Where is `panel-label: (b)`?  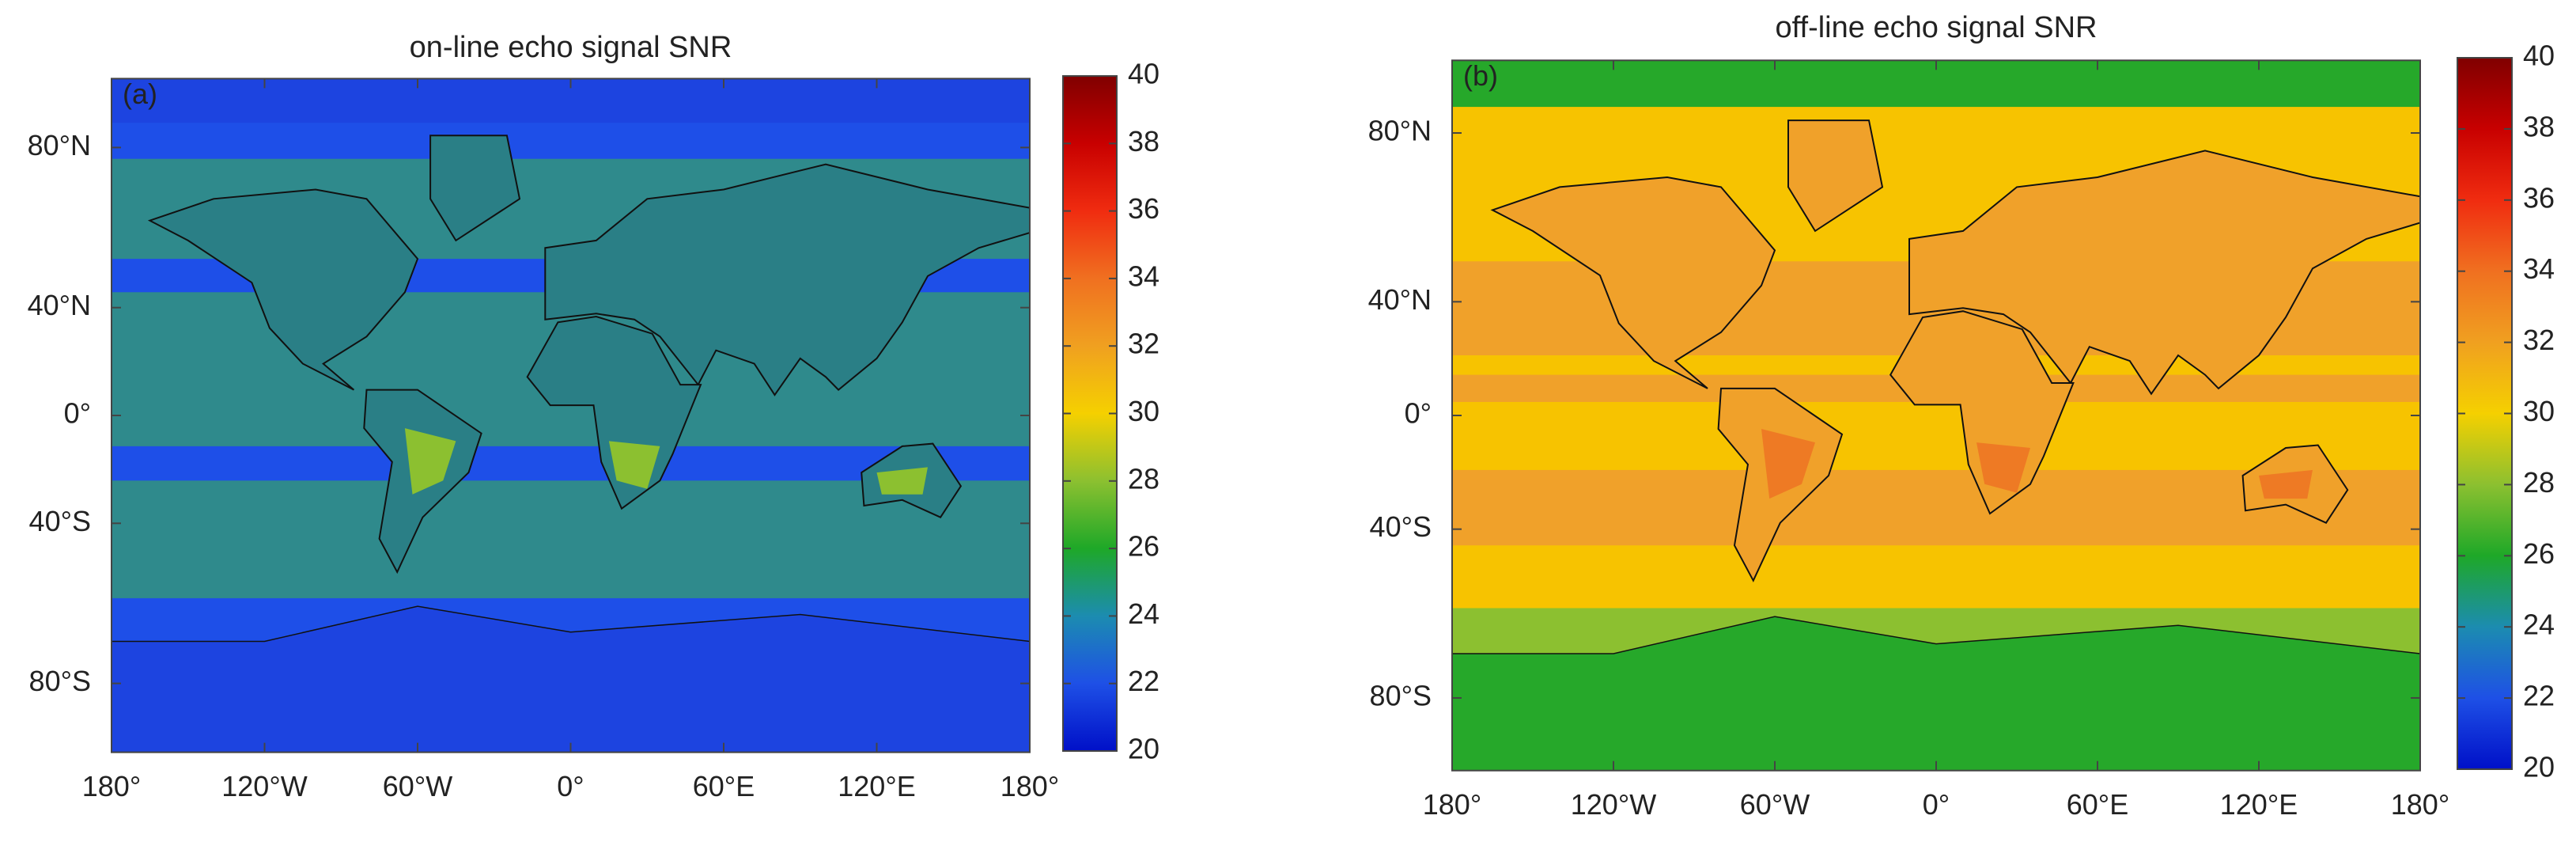
panel-label: (b) is located at coordinates (1480, 75).